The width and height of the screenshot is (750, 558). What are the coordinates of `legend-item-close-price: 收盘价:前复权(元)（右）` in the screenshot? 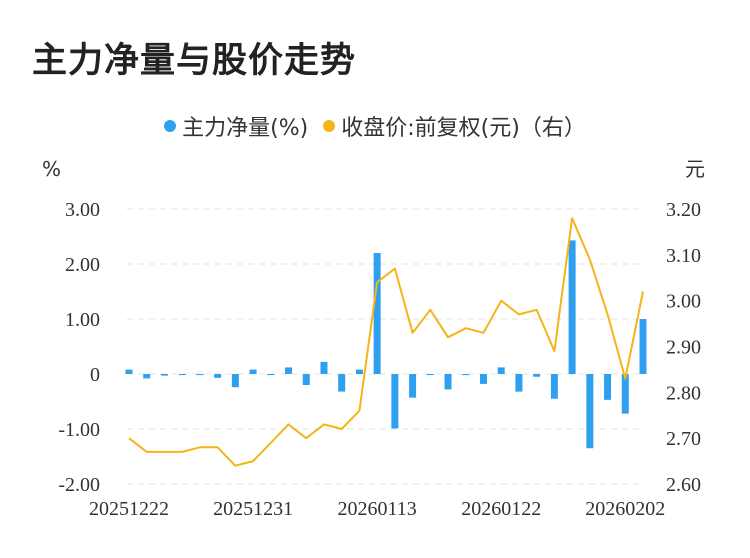 It's located at (454, 126).